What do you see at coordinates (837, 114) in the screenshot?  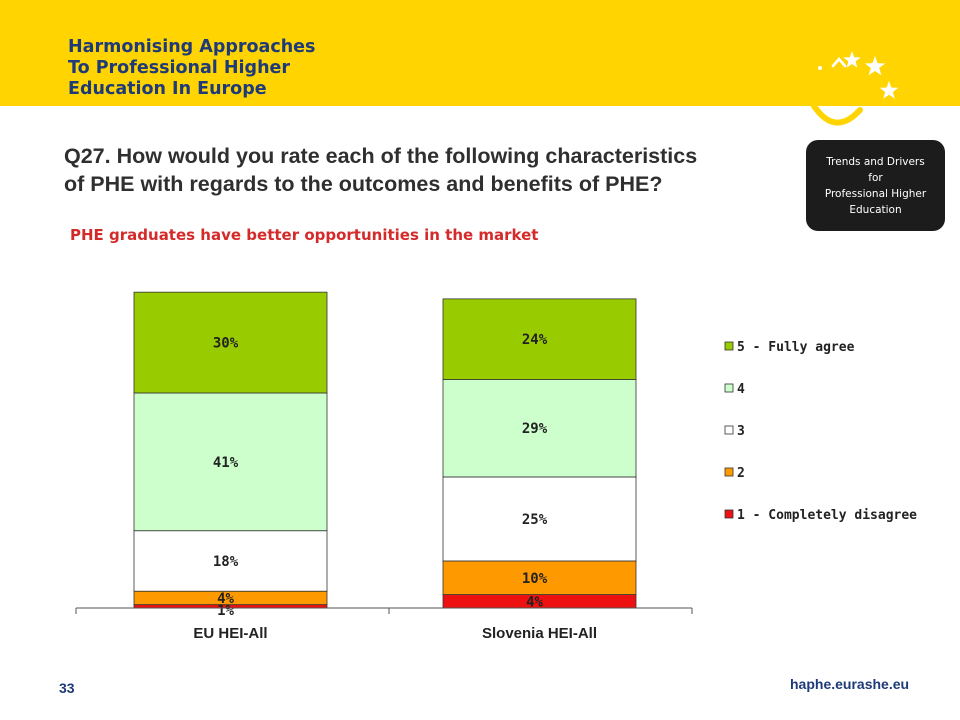 I see `smile-icon` at bounding box center [837, 114].